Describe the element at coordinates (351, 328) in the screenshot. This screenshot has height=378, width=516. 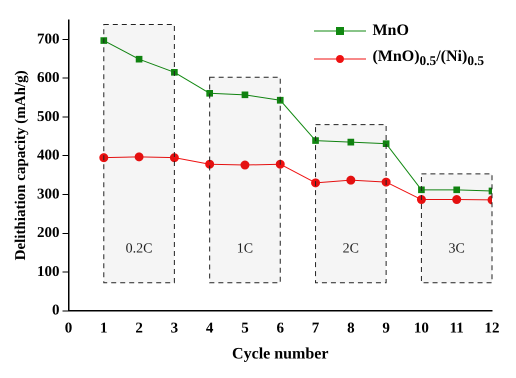
I see `x-tick-label: 8` at that location.